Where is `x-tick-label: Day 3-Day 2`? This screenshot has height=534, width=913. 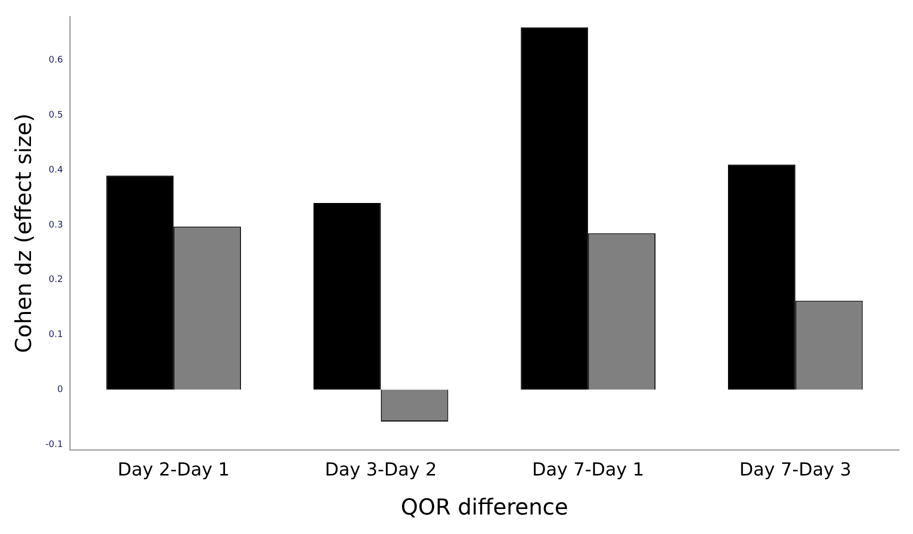
x-tick-label: Day 3-Day 2 is located at coordinates (380, 469).